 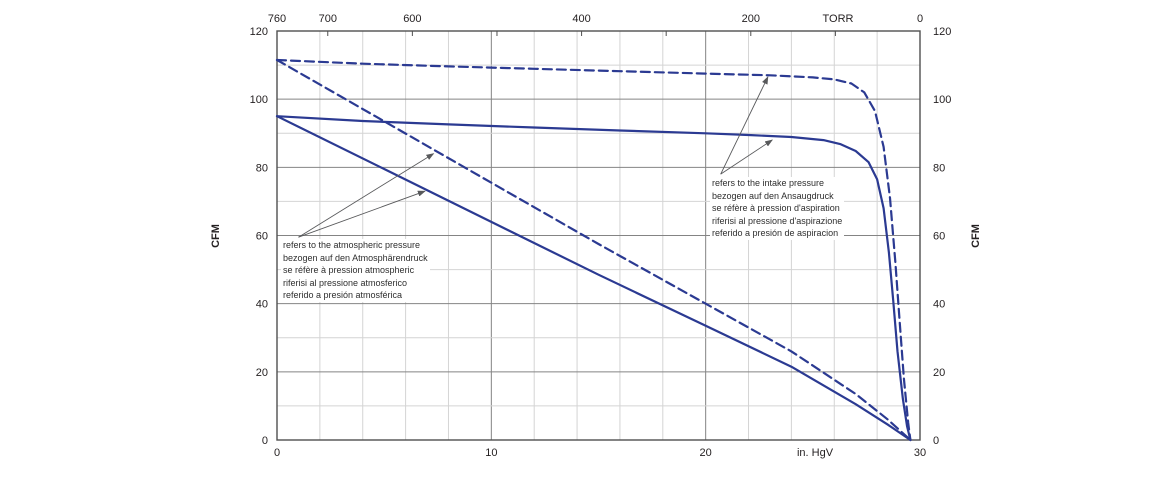 I want to click on right-tick-label: 100, so click(x=942, y=100).